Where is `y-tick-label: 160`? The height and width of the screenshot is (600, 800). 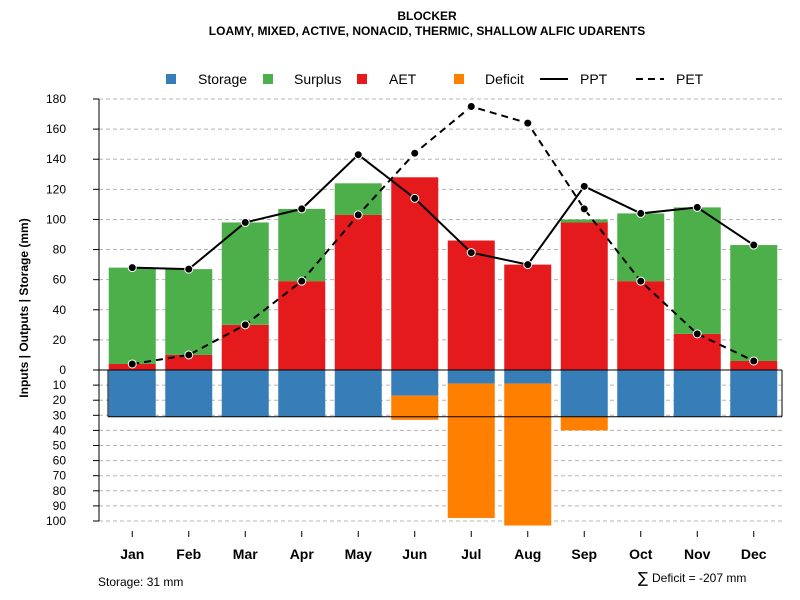
y-tick-label: 160 is located at coordinates (56, 129).